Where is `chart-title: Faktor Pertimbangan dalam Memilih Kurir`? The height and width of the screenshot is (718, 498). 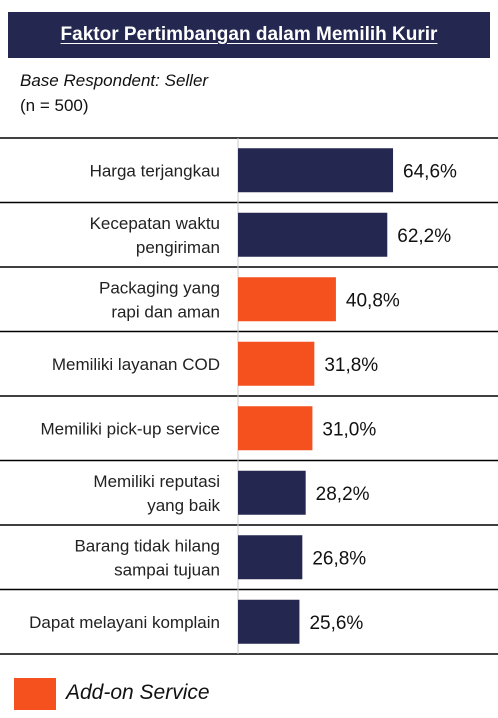 chart-title: Faktor Pertimbangan dalam Memilih Kurir is located at coordinates (249, 34).